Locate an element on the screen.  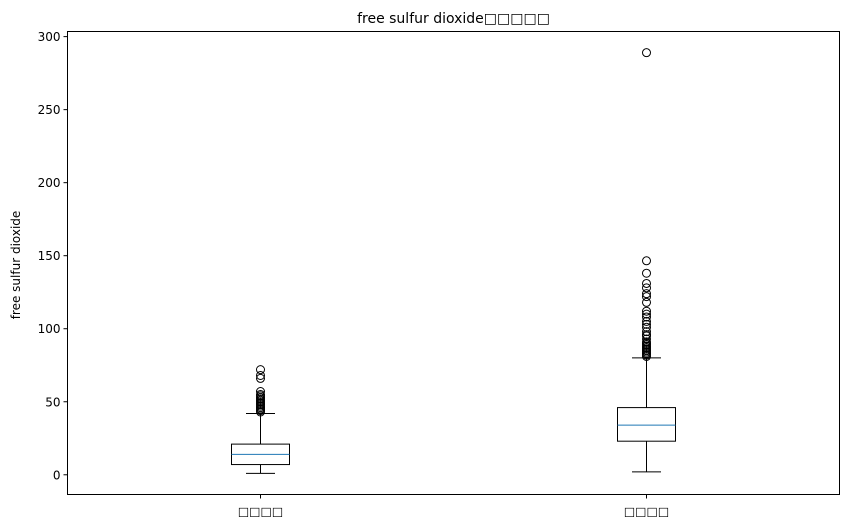
y-axis-title: free sulfur dioxide is located at coordinates (16, 265).